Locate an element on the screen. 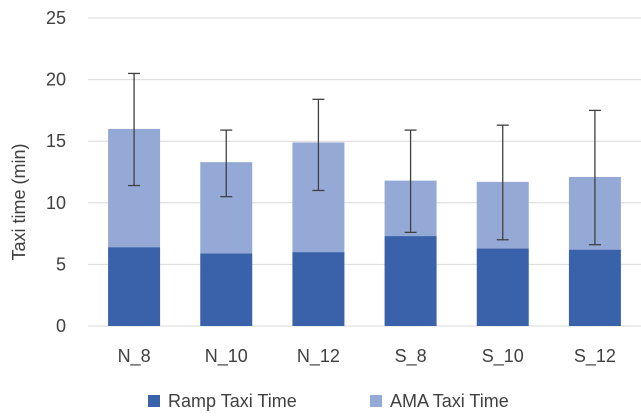  x-tick-label-N_12: N_12 is located at coordinates (318, 356).